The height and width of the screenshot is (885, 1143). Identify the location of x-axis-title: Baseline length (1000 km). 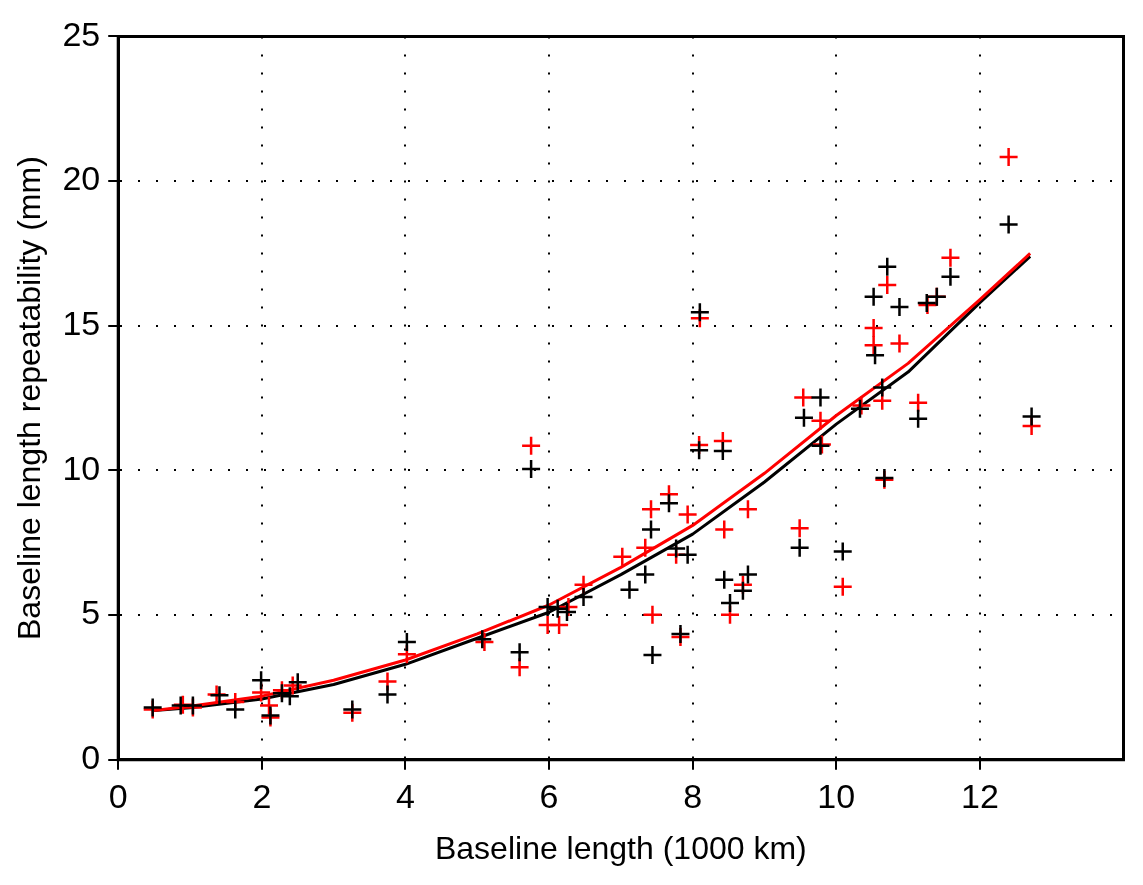
(620, 847).